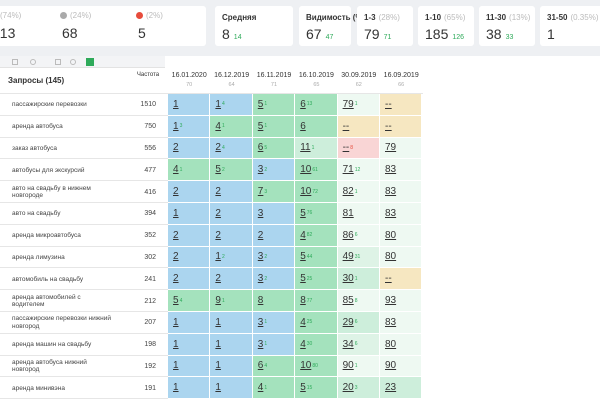 The height and width of the screenshot is (400, 600). Describe the element at coordinates (232, 75) in the screenshot. I see `date-header: 16.12.2019` at that location.